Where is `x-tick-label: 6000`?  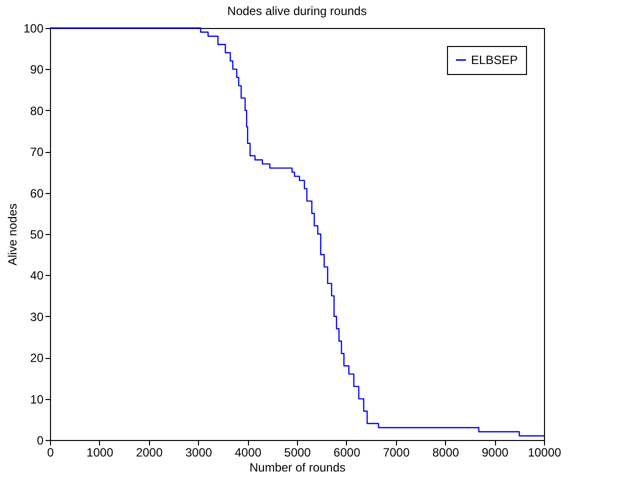
x-tick-label: 6000 is located at coordinates (347, 453).